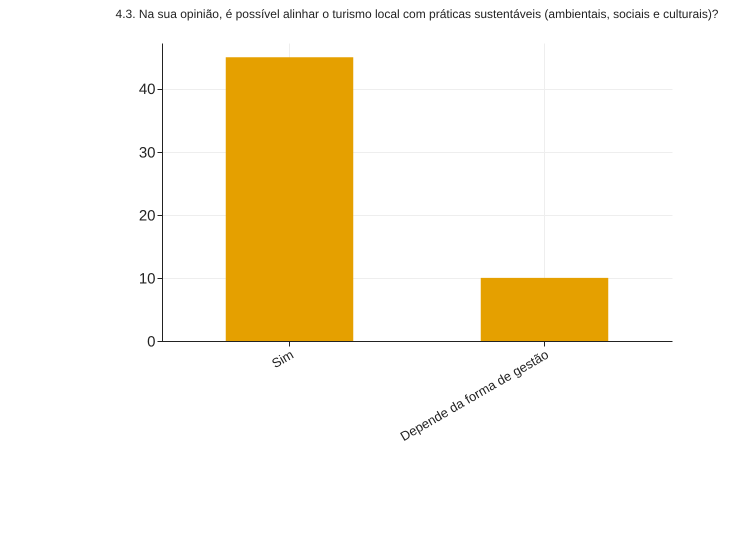  I want to click on y-tick-label: 40, so click(147, 89).